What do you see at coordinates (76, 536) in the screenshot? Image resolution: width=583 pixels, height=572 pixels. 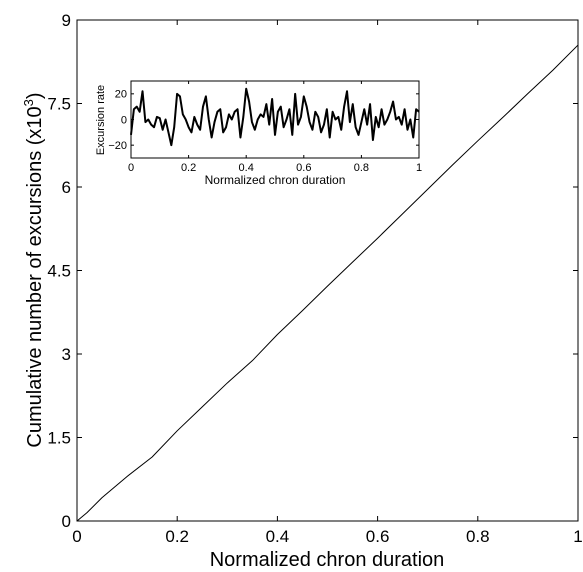 I see `main-x-tick-label: 0` at bounding box center [76, 536].